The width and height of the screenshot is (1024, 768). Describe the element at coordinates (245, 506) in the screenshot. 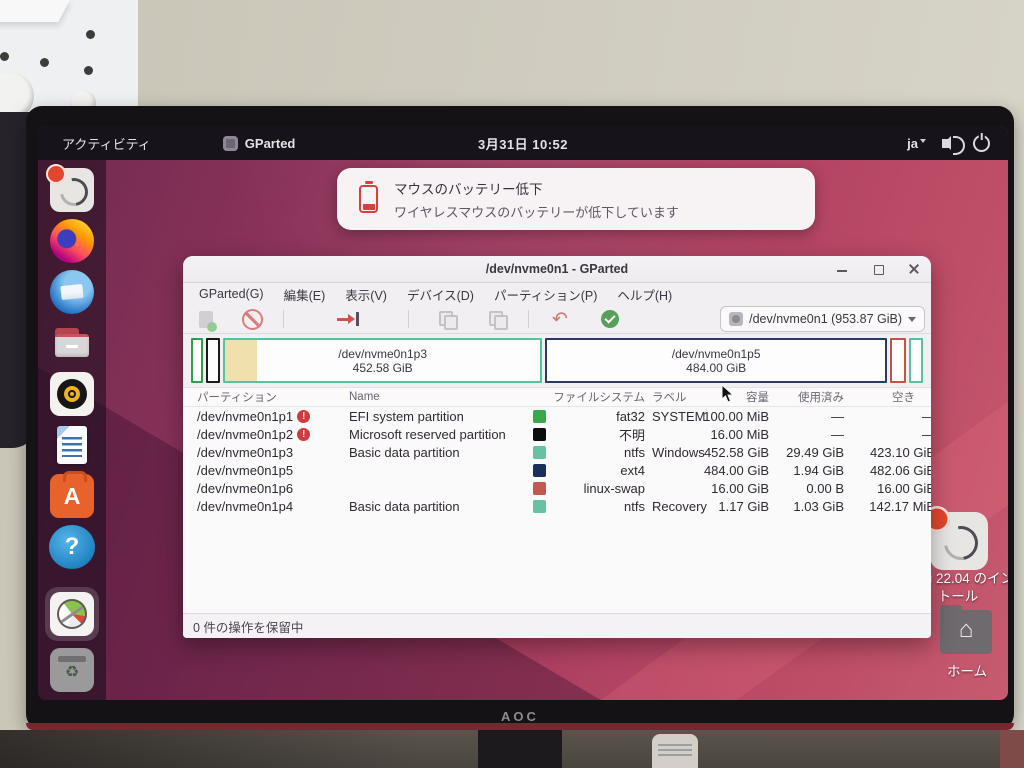

I see `partition-path: /dev/nvme0n1p4` at that location.